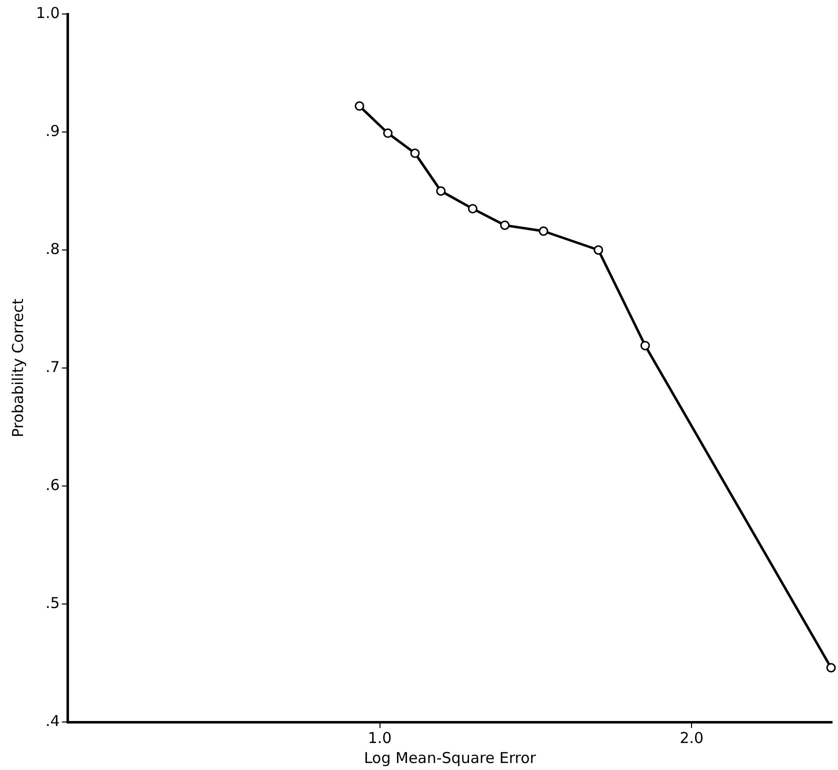 This screenshot has height=770, width=838. What do you see at coordinates (53, 131) in the screenshot?
I see `y-tick-label: .9` at bounding box center [53, 131].